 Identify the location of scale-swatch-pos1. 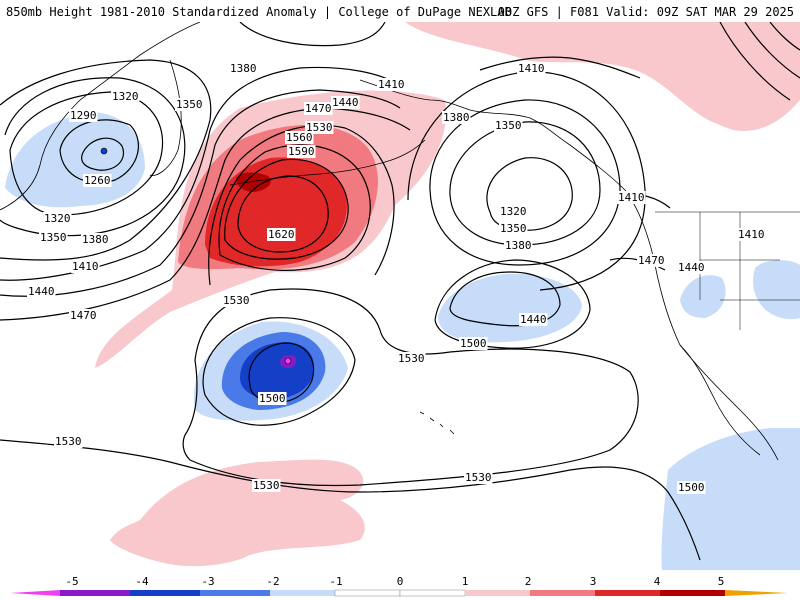
(497, 593).